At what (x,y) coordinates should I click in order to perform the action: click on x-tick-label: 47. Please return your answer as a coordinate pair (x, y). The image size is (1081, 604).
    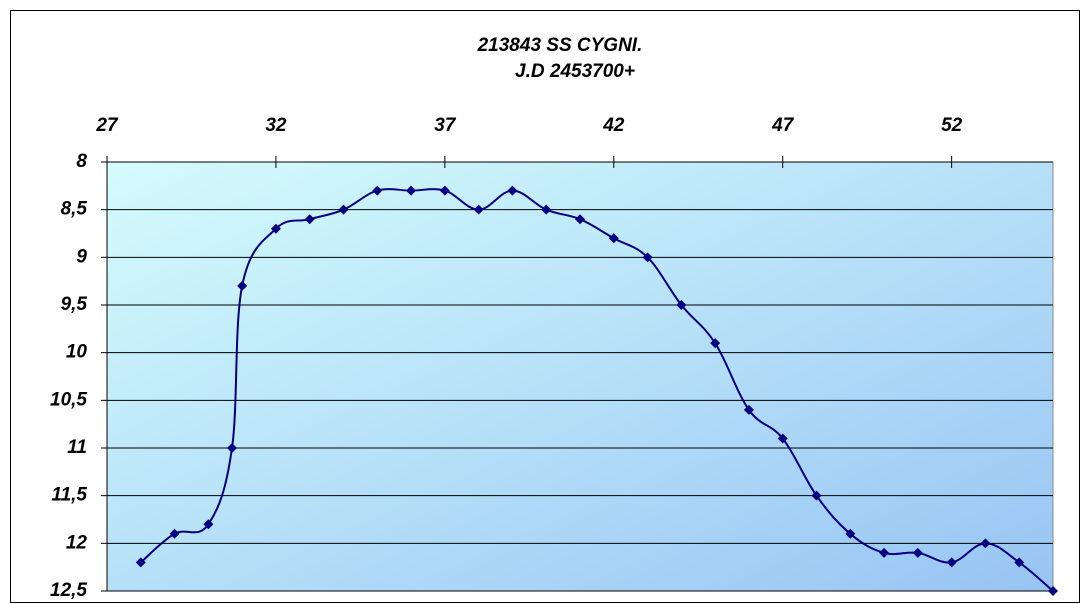
    Looking at the image, I should click on (783, 125).